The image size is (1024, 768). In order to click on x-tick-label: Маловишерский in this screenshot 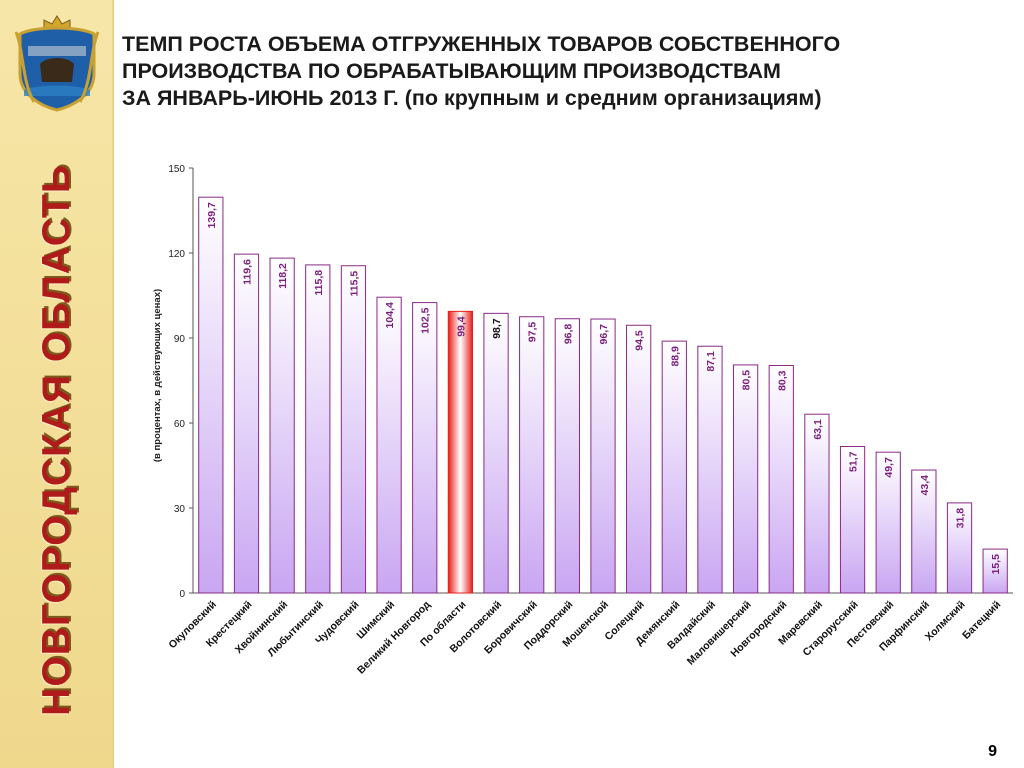, I will do `click(719, 633)`.